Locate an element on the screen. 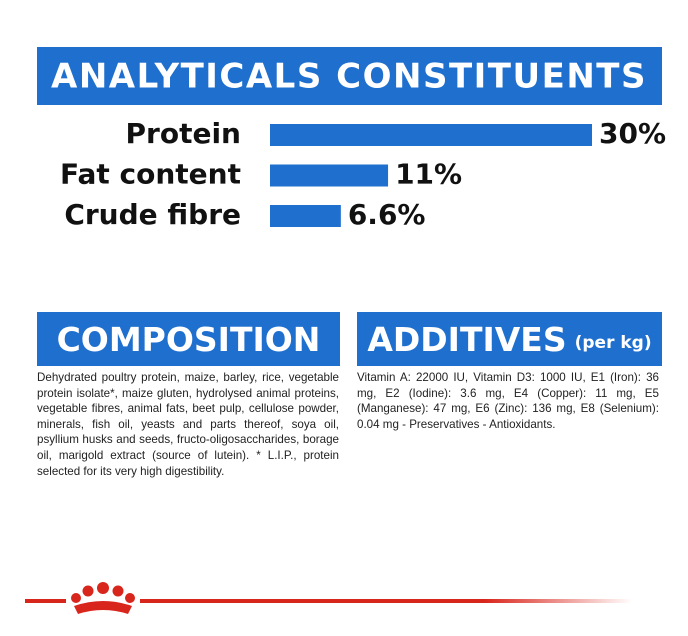 Image resolution: width=688 pixels, height=636 pixels. chart-title: ANALYTICALS CONSTITUENTS is located at coordinates (349, 77).